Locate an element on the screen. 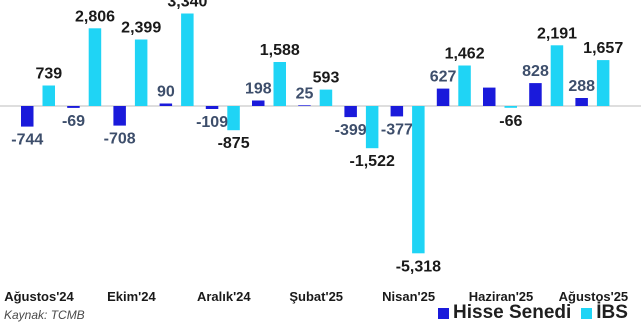 The image size is (641, 331). label-ibs-1: 2,806 is located at coordinates (95, 16).